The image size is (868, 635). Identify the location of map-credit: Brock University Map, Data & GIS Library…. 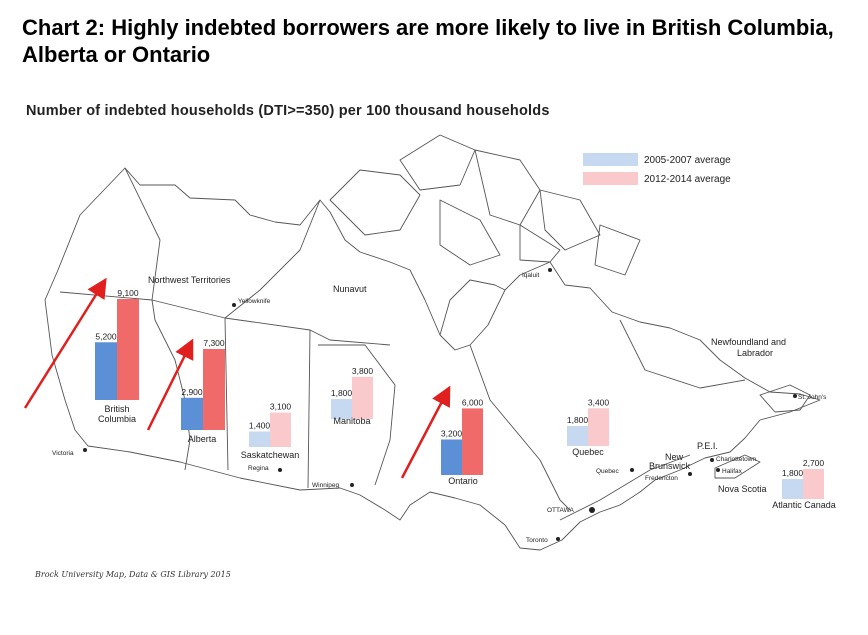
(133, 574).